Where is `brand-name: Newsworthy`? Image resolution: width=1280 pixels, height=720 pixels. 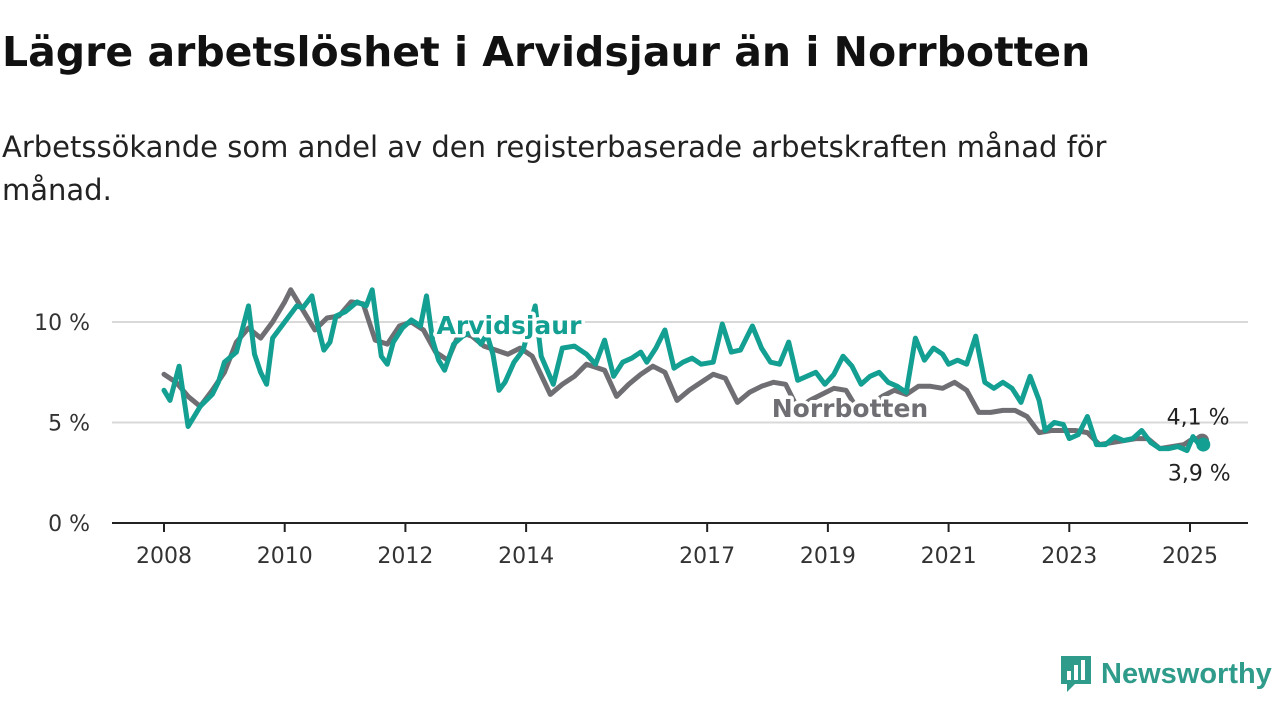 brand-name: Newsworthy is located at coordinates (1186, 673).